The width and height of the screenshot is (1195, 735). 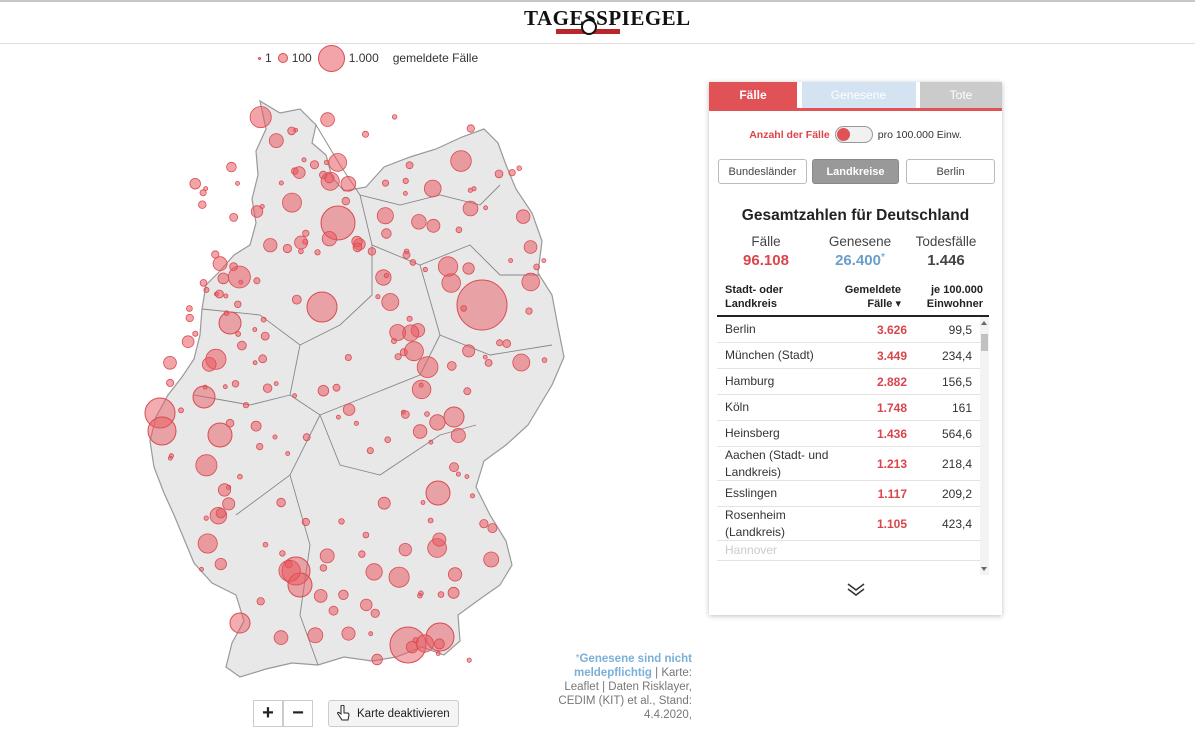 I want to click on col-header-per100k: je 100.000 Einwohner, so click(x=954, y=297).